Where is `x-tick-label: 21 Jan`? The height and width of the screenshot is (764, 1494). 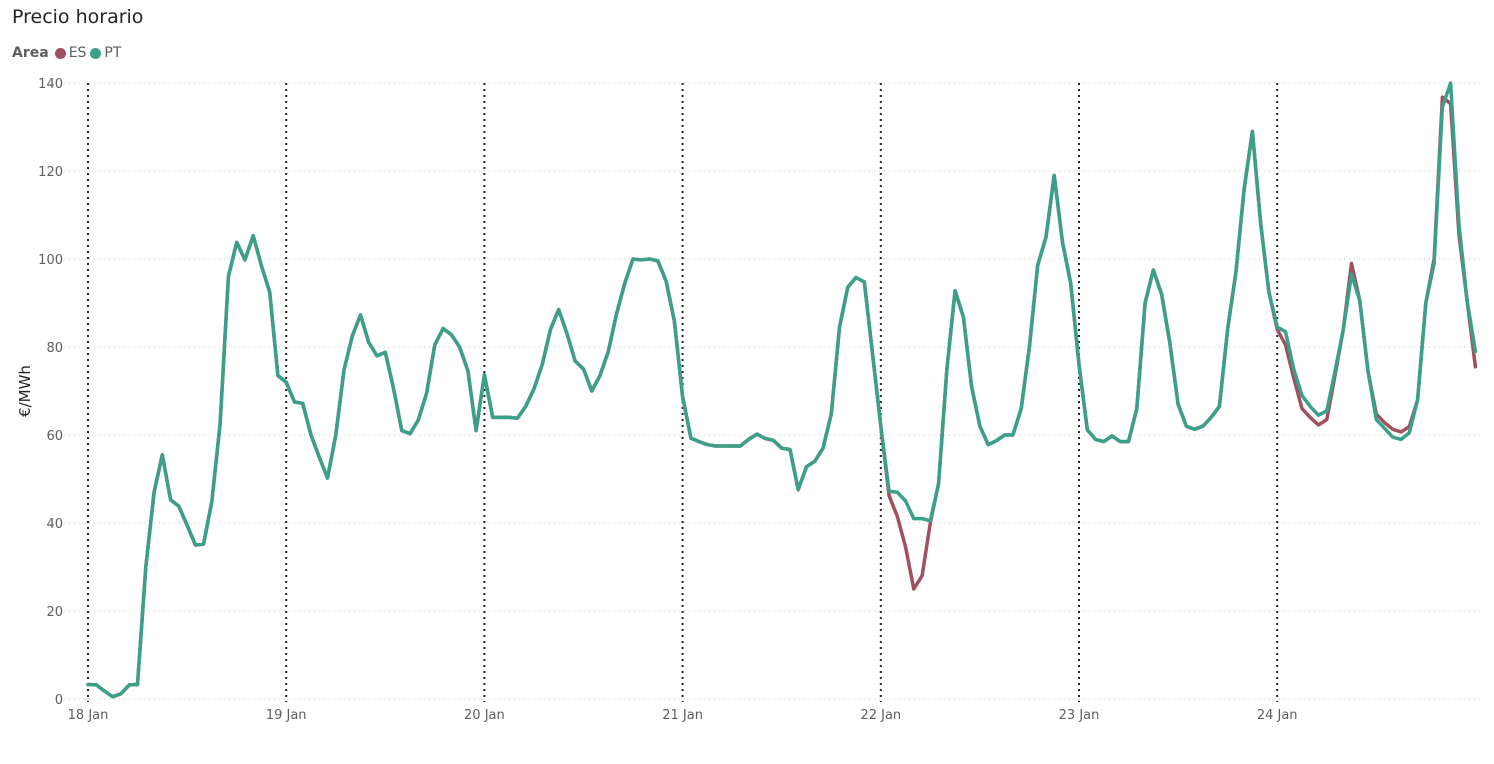
x-tick-label: 21 Jan is located at coordinates (682, 715).